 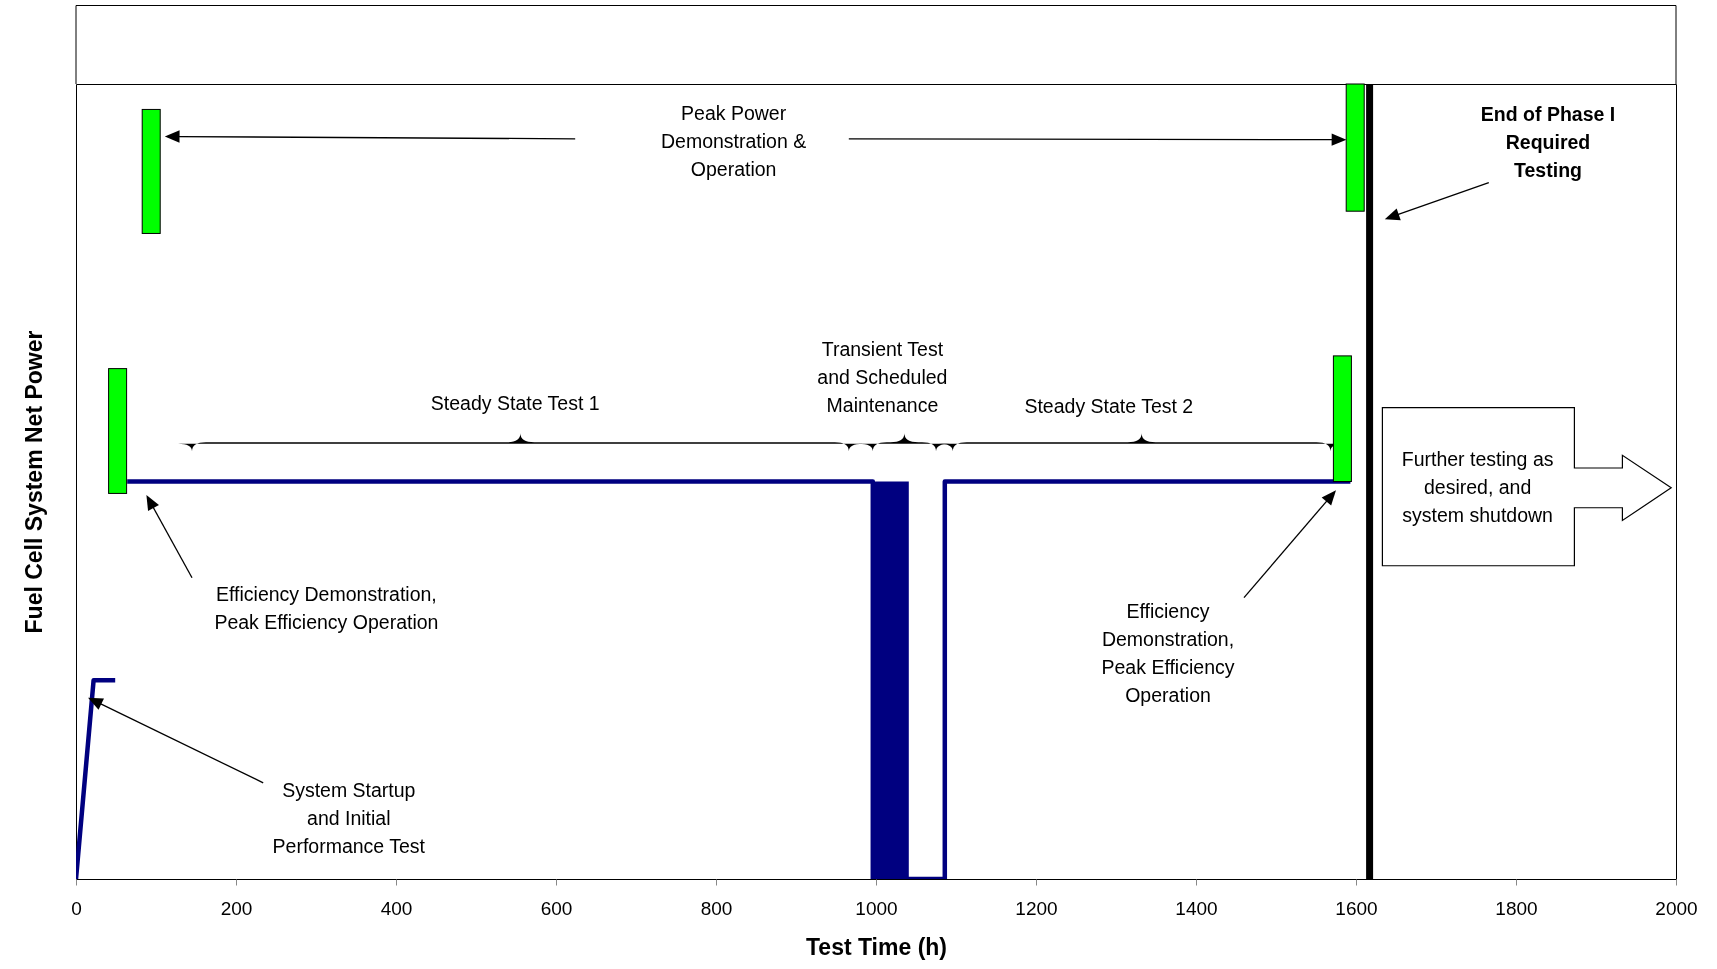 What do you see at coordinates (1516, 908) in the screenshot?
I see `x-tick-label: 1800` at bounding box center [1516, 908].